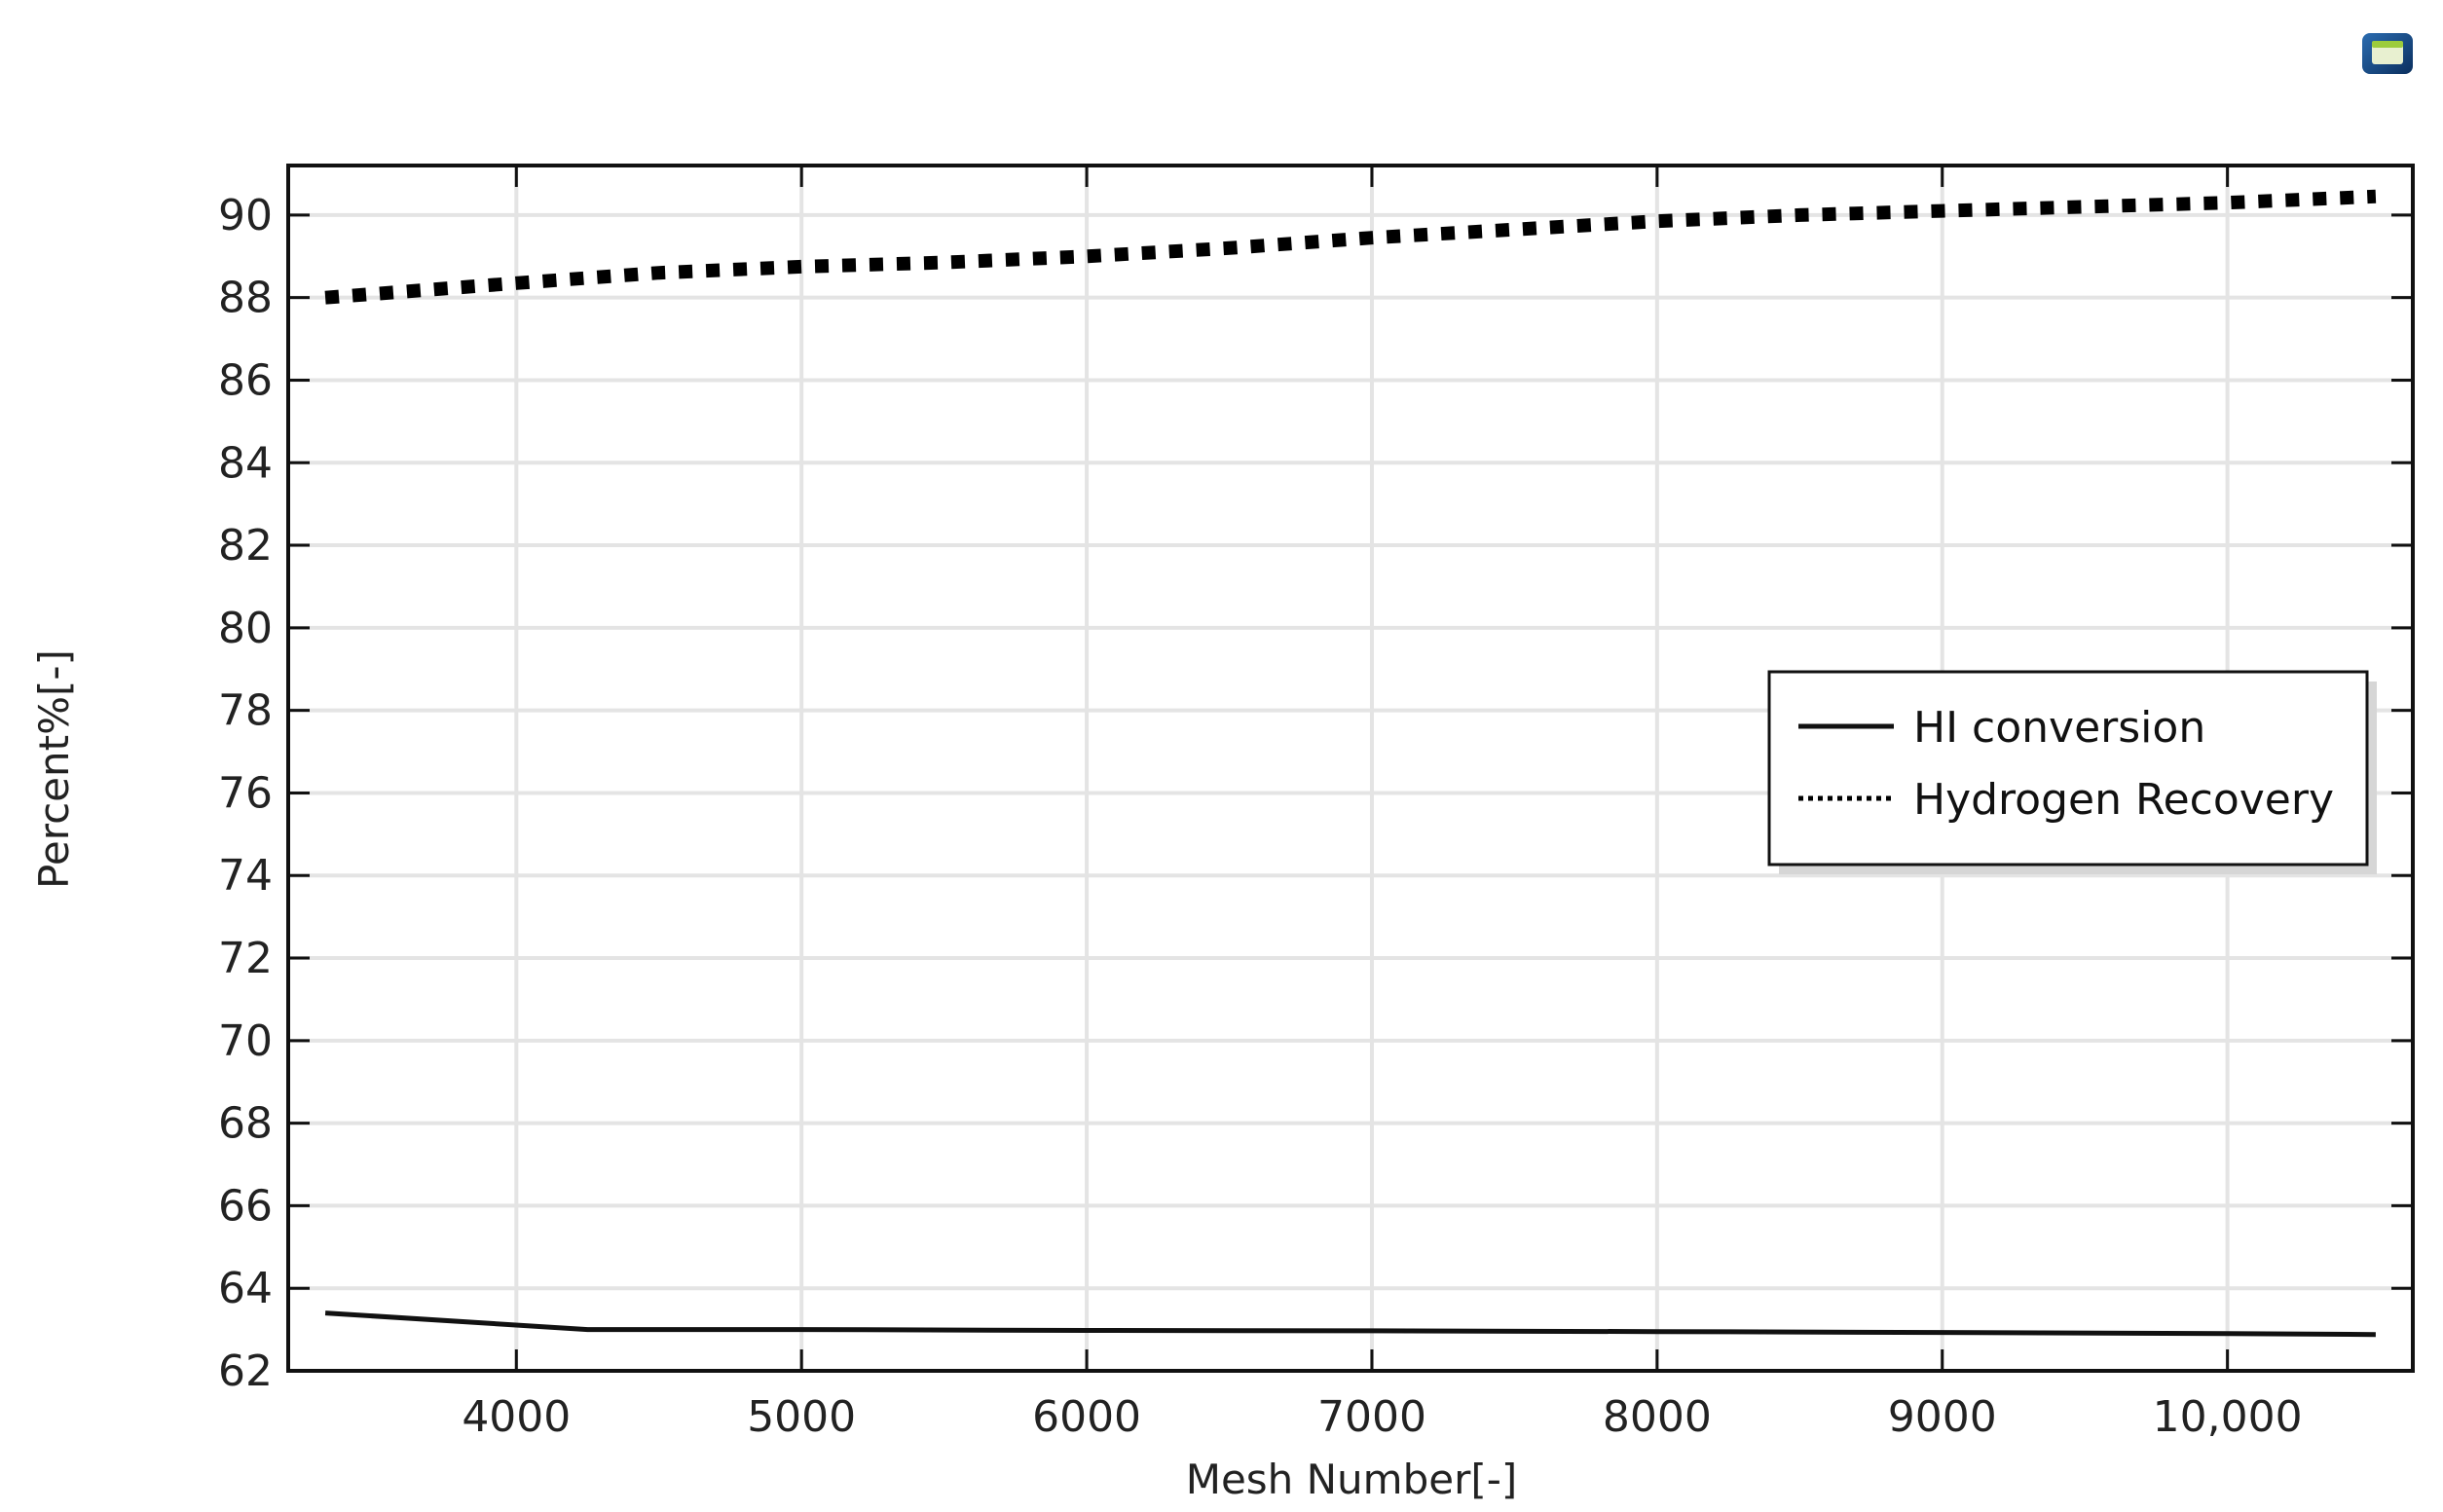  I want to click on y-tick-label: 68, so click(245, 1124).